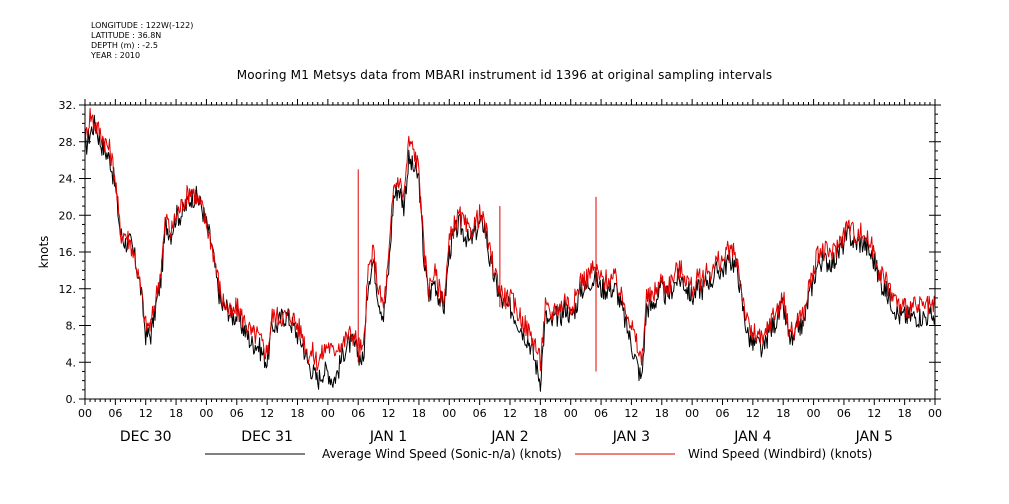 Image resolution: width=1009 pixels, height=504 pixels. What do you see at coordinates (752, 437) in the screenshot?
I see `x-day-label: JAN 4` at bounding box center [752, 437].